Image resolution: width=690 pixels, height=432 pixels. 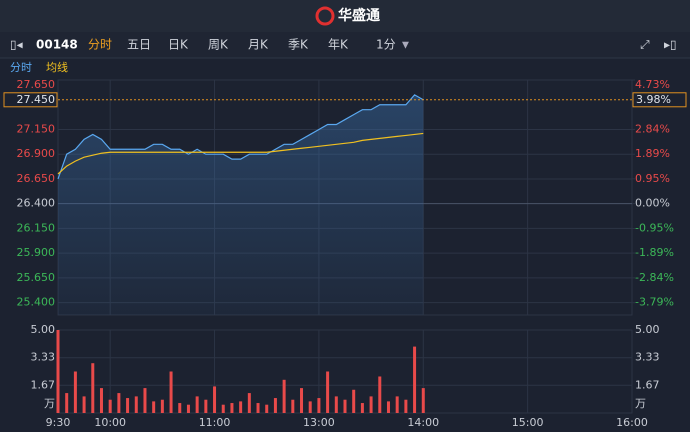 What do you see at coordinates (652, 84) in the screenshot?
I see `y2-tick-label: 4.73%` at bounding box center [652, 84].